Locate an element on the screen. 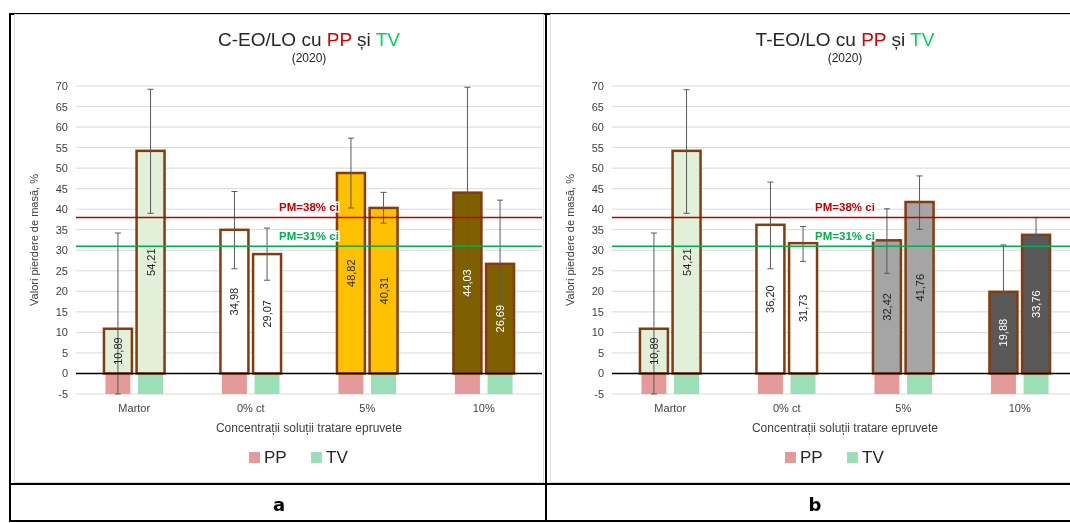  chart-title: C-EO/LO cu PP și TV is located at coordinates (309, 39).